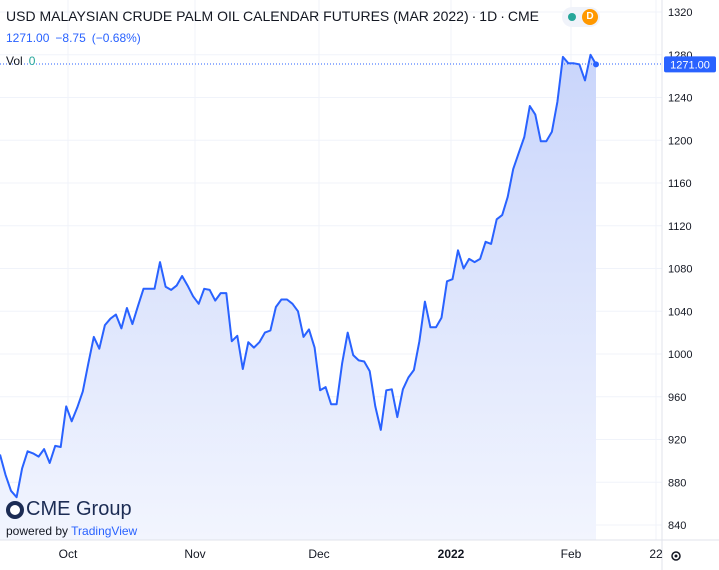  What do you see at coordinates (572, 17) in the screenshot?
I see `market-open-icon` at bounding box center [572, 17].